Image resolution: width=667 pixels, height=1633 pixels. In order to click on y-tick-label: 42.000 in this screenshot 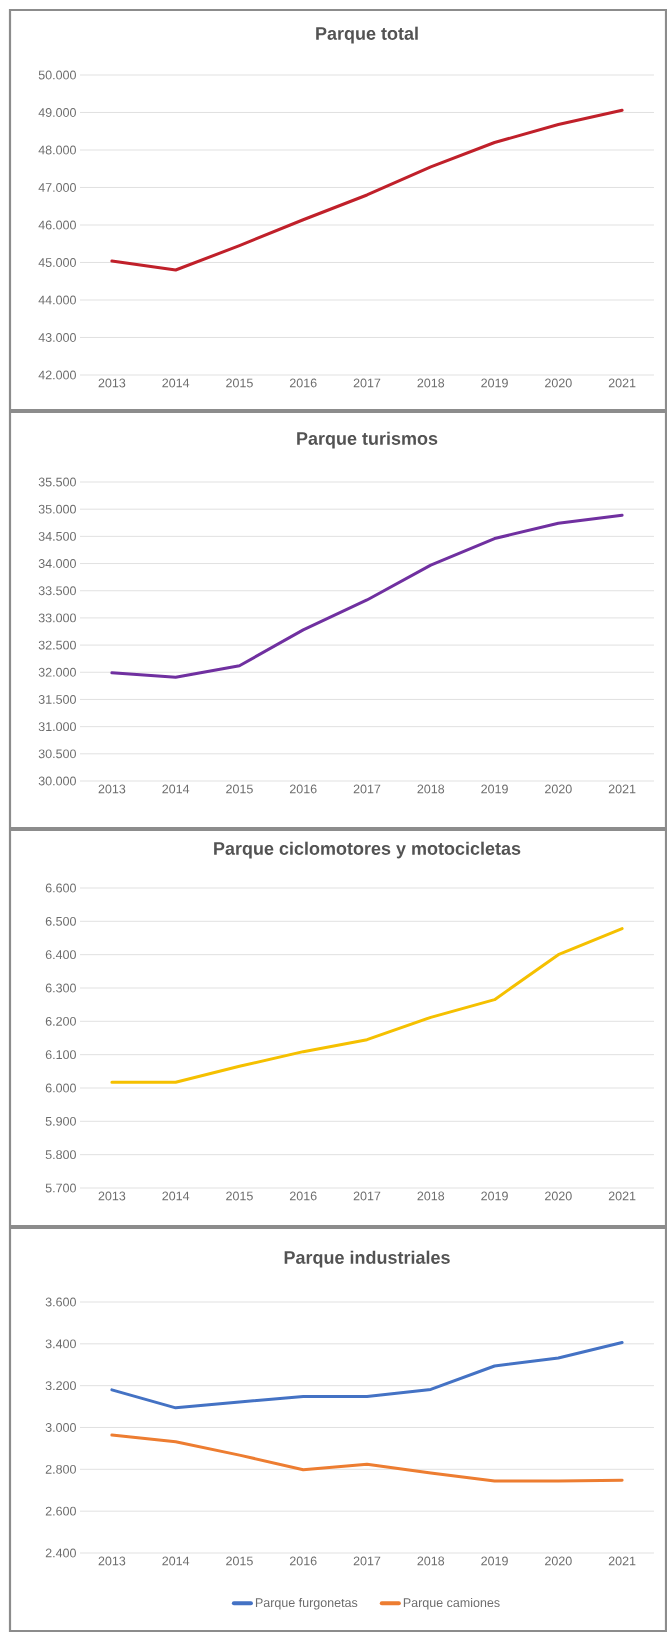, I will do `click(57, 375)`.